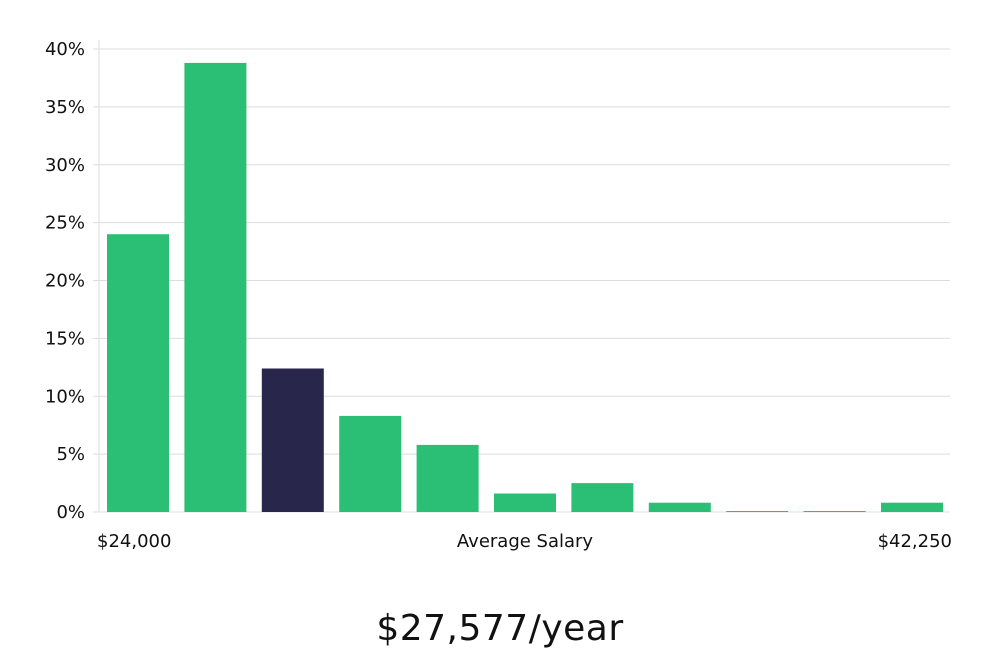 The width and height of the screenshot is (1000, 660). What do you see at coordinates (65, 338) in the screenshot?
I see `y-tick-label: 15%` at bounding box center [65, 338].